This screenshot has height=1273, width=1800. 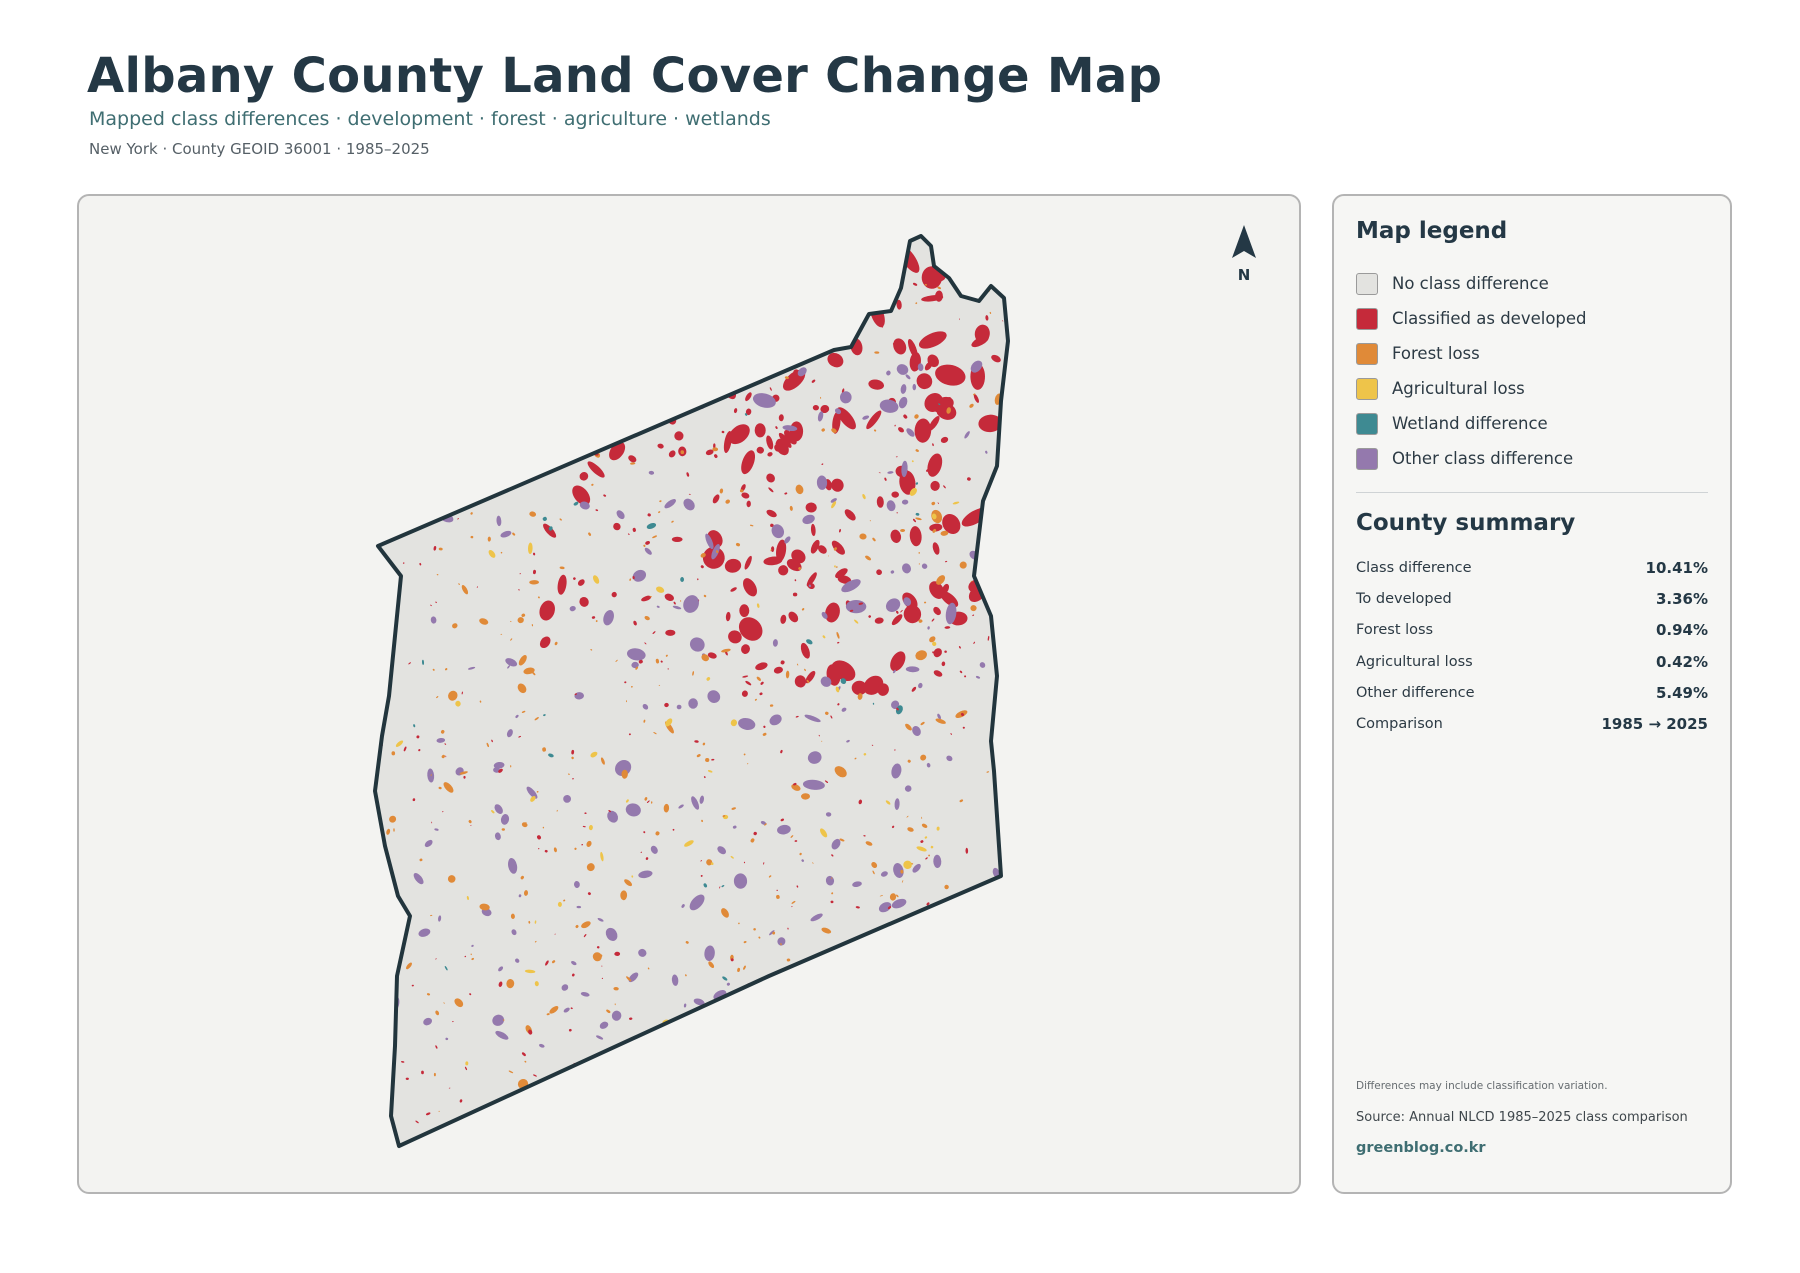 What do you see at coordinates (1532, 692) in the screenshot?
I see `stat-row: Other difference 5.49%` at bounding box center [1532, 692].